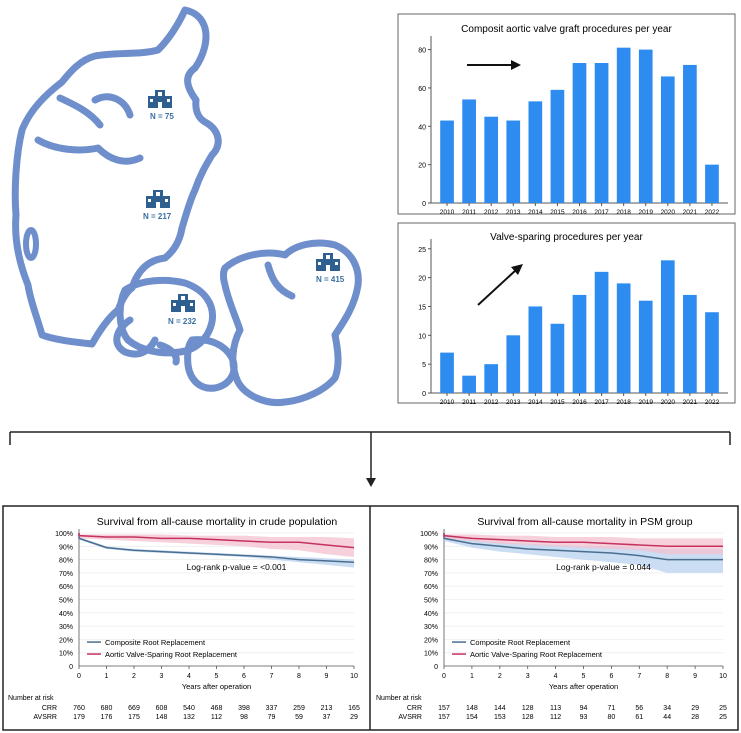  What do you see at coordinates (695, 676) in the screenshot?
I see `km-2-xtick-label: 9` at bounding box center [695, 676].